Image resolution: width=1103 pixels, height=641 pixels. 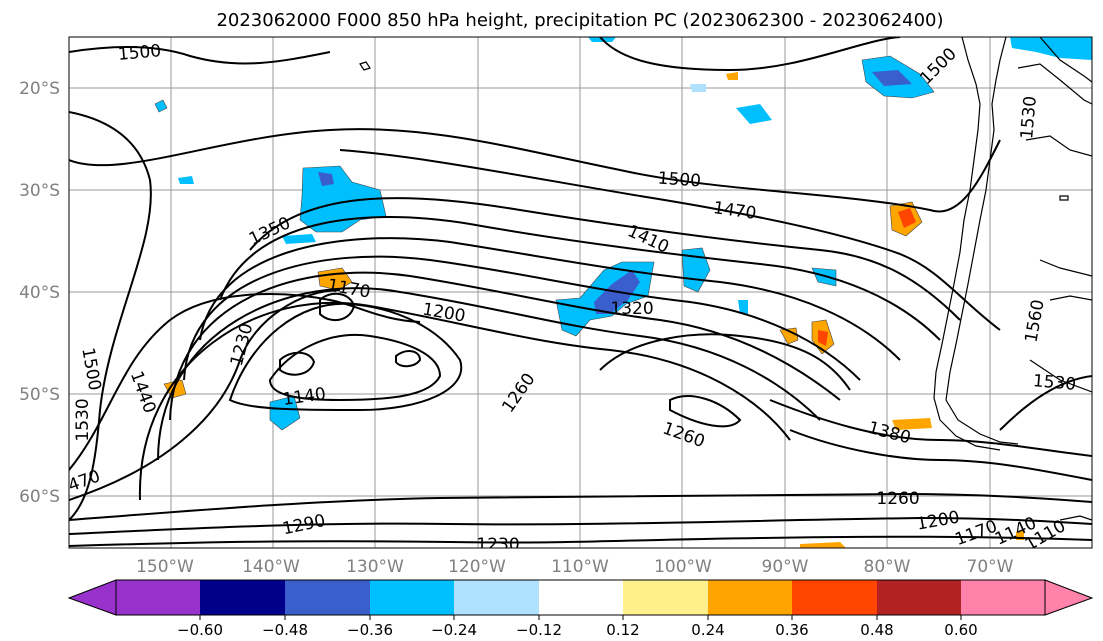 What do you see at coordinates (785, 567) in the screenshot?
I see `lon-label: 90°W` at bounding box center [785, 567].